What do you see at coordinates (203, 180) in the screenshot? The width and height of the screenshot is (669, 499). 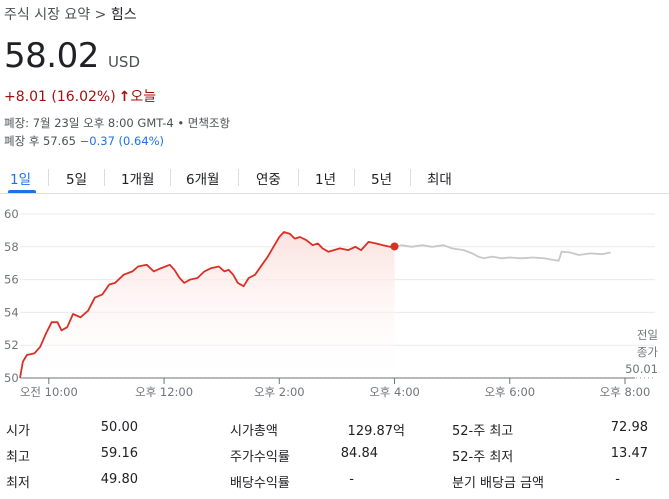 I see `tab-6m: 6개월` at bounding box center [203, 180].